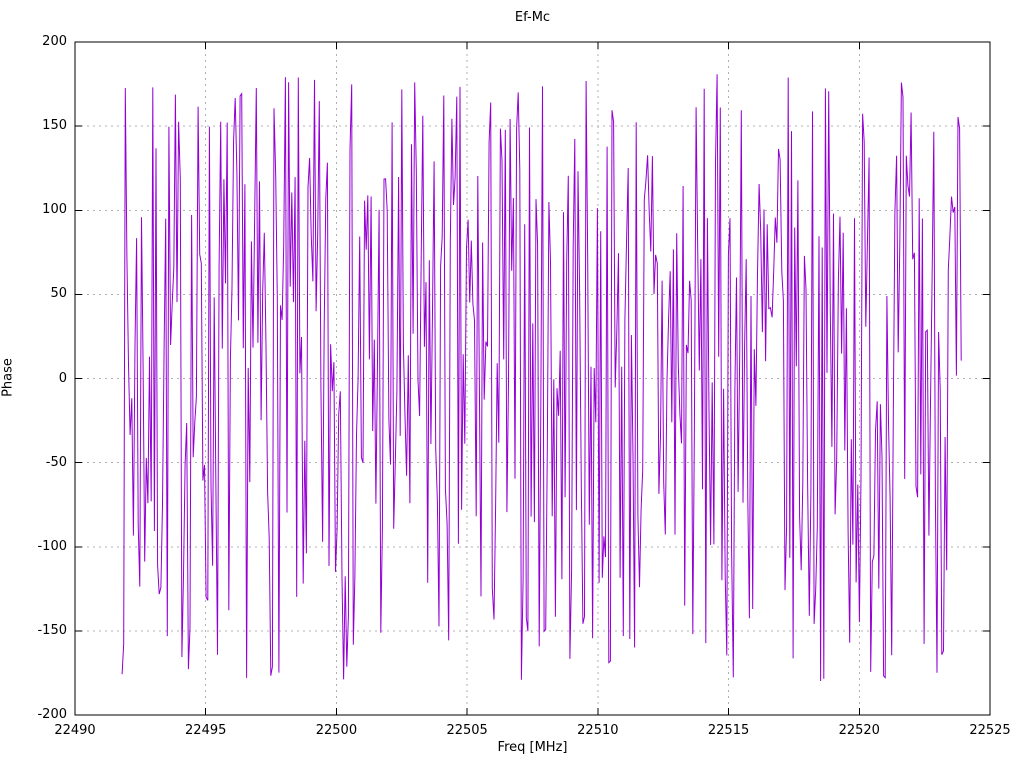  I want to click on x-tick-label: 22525, so click(990, 730).